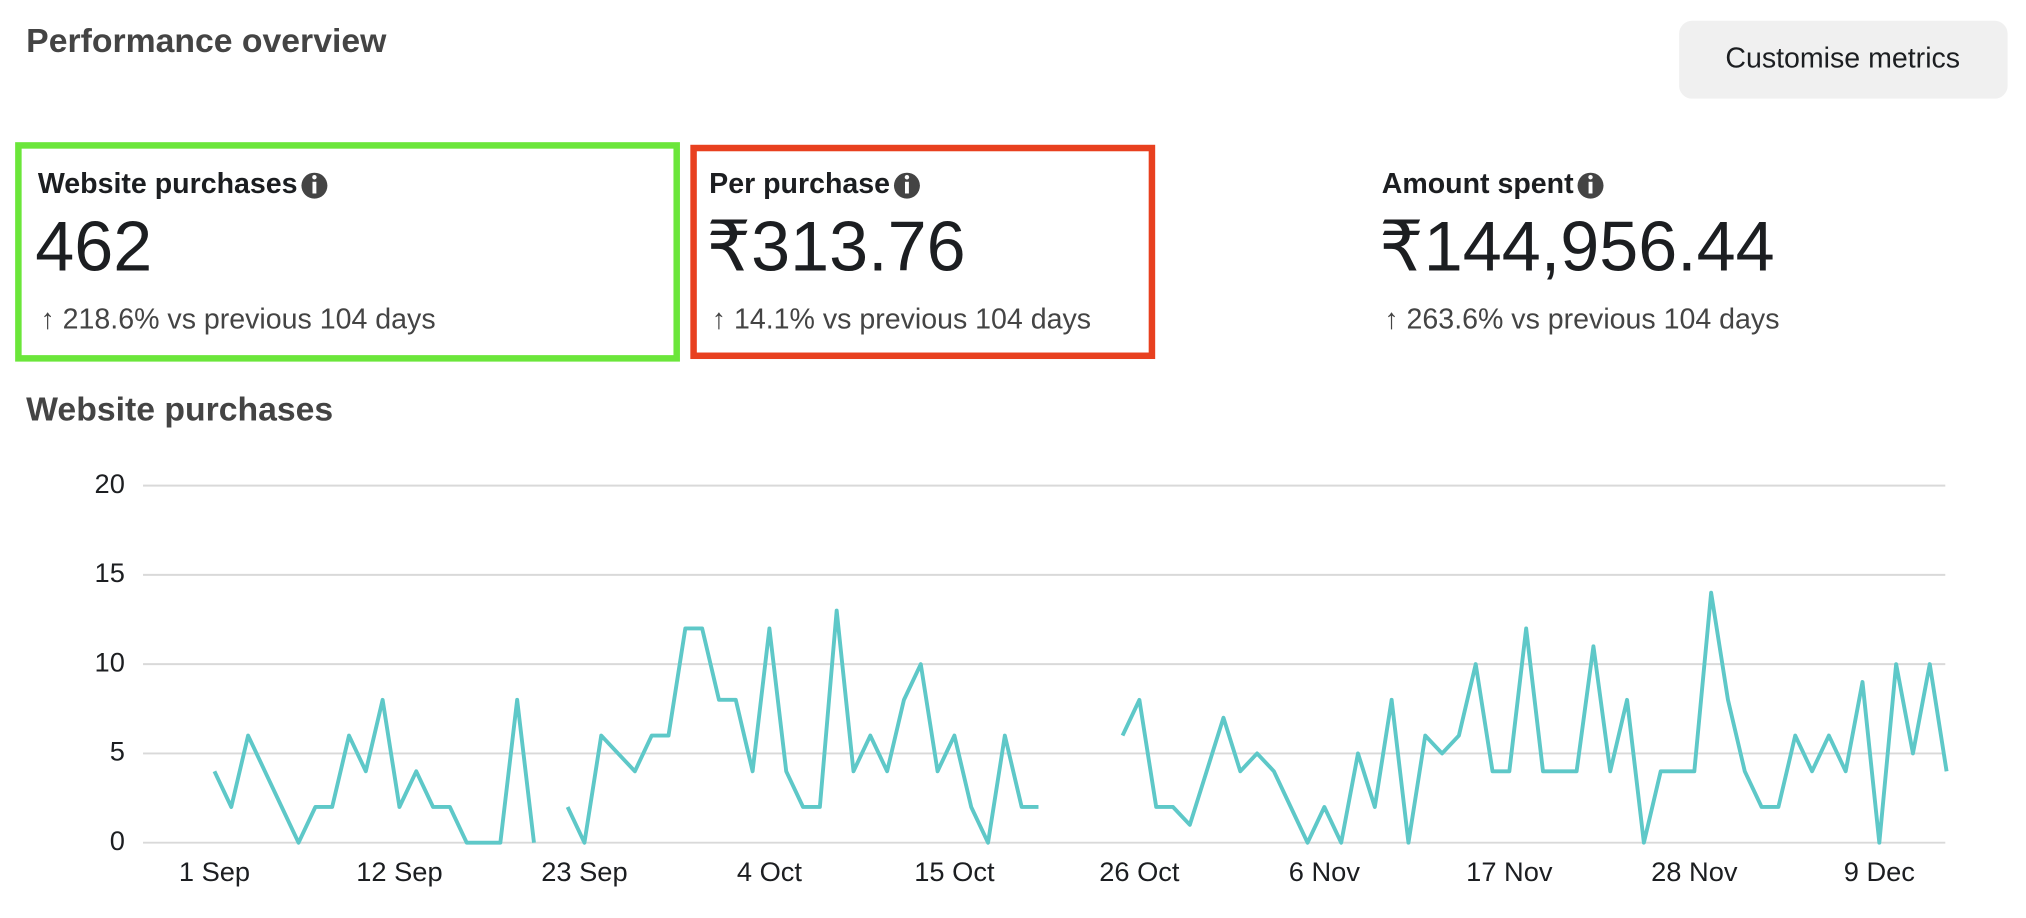  Describe the element at coordinates (237, 319) in the screenshot. I see `card-change: ↑ 218.6% vs previous 104 days` at that location.